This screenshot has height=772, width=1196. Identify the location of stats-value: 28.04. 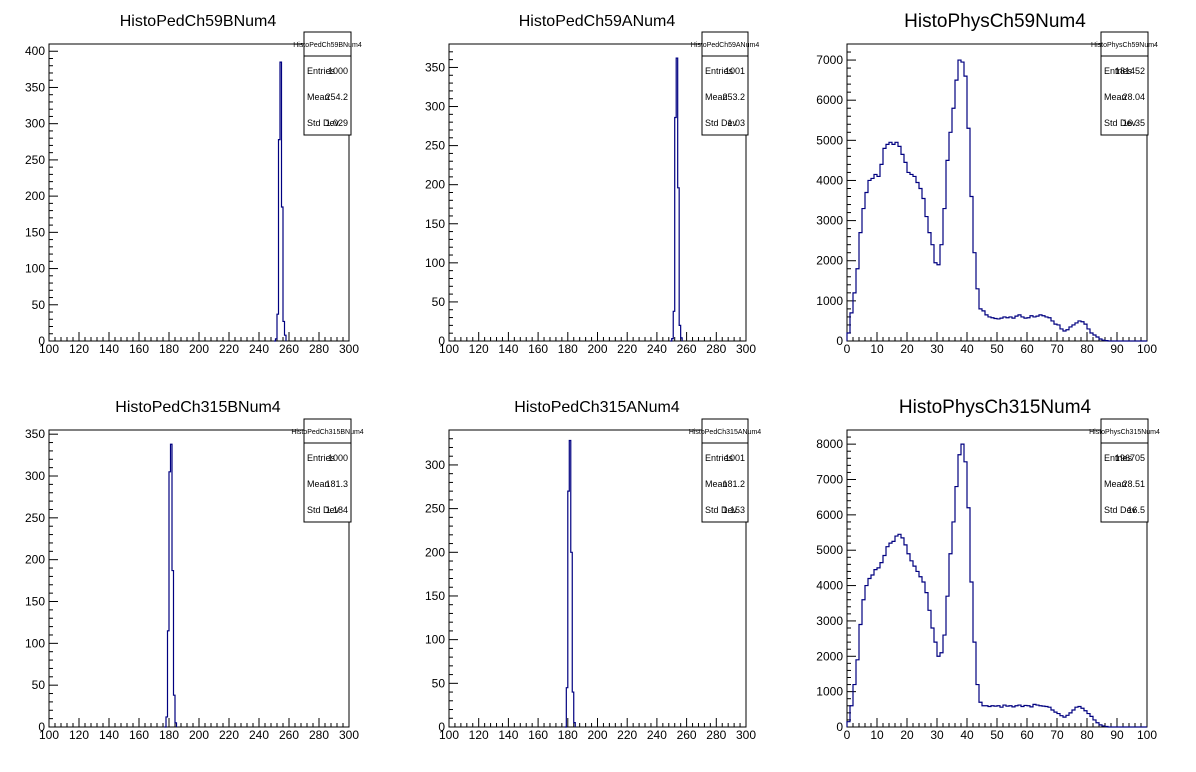
(1133, 97).